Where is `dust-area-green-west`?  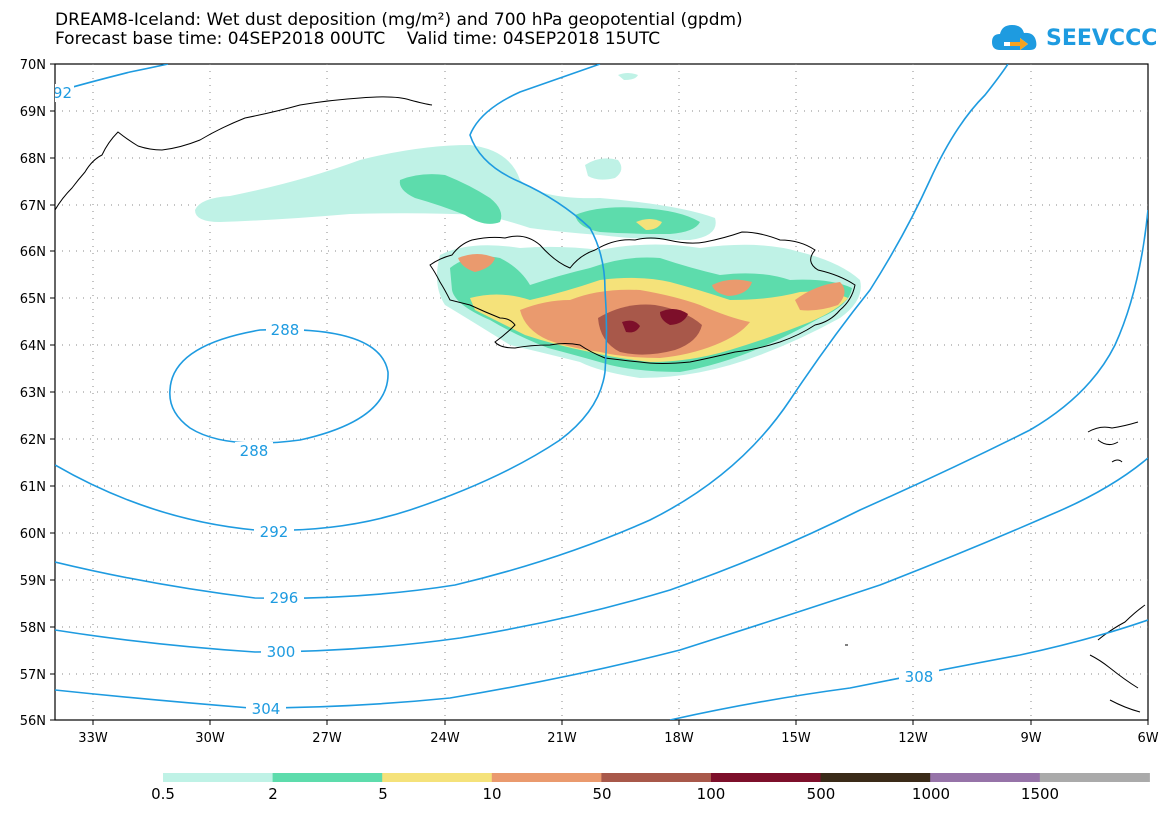
dust-area-green-west is located at coordinates (450, 199).